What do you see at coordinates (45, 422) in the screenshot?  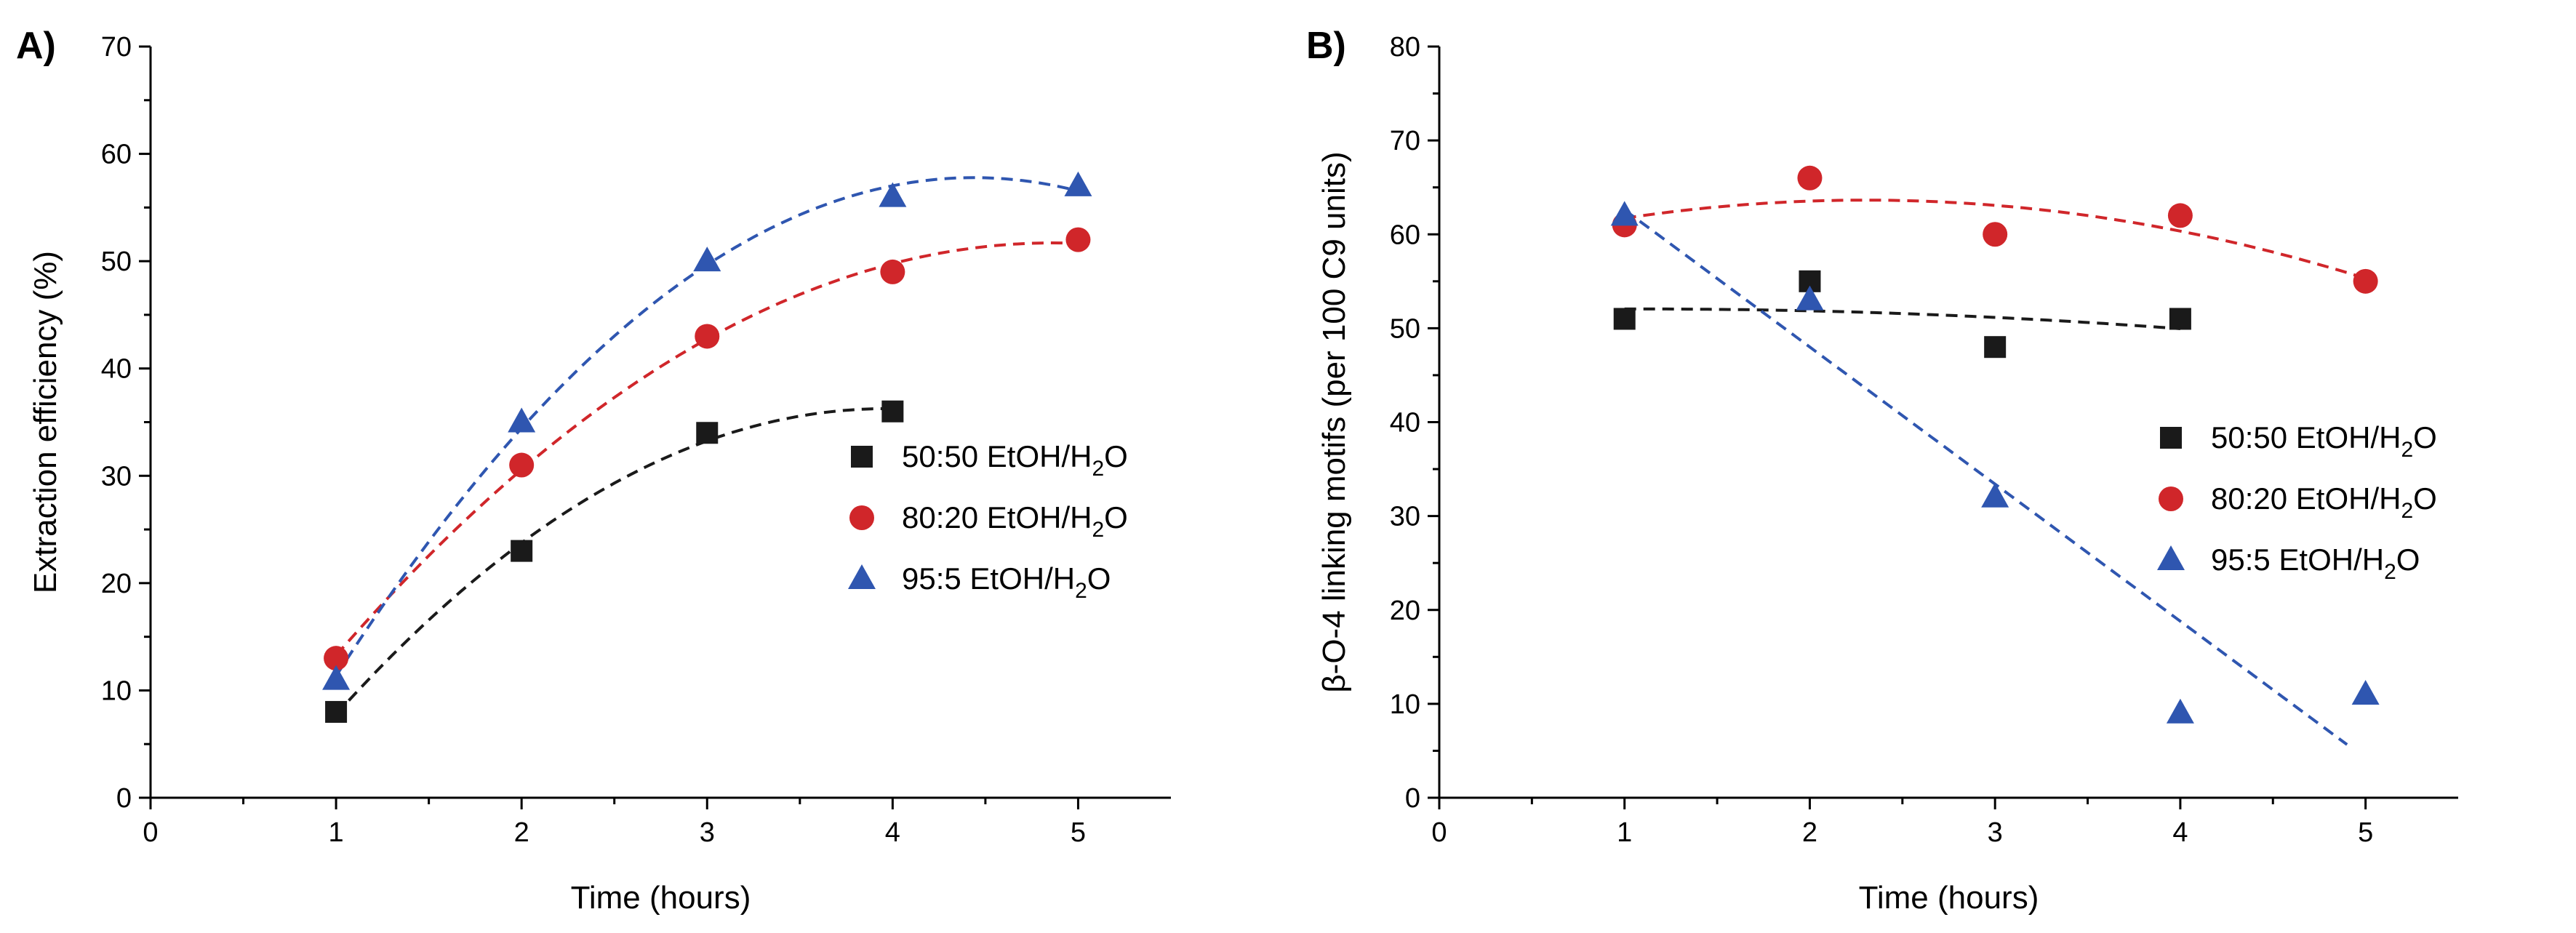 I see `y-axis-title: Extraction efficiency (%)` at bounding box center [45, 422].